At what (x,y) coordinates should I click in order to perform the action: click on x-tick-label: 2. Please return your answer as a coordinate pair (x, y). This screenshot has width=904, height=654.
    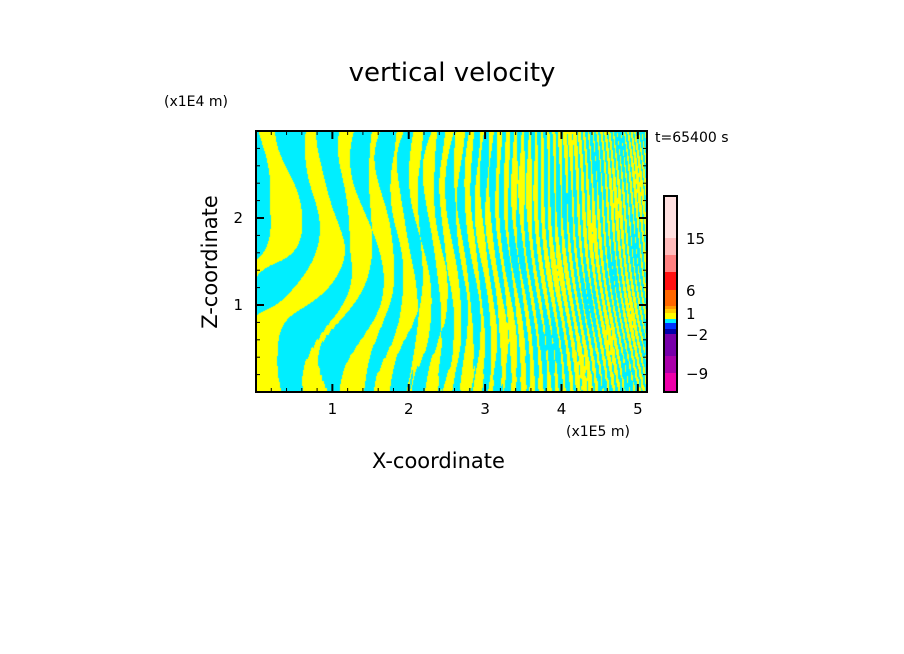
    Looking at the image, I should click on (409, 409).